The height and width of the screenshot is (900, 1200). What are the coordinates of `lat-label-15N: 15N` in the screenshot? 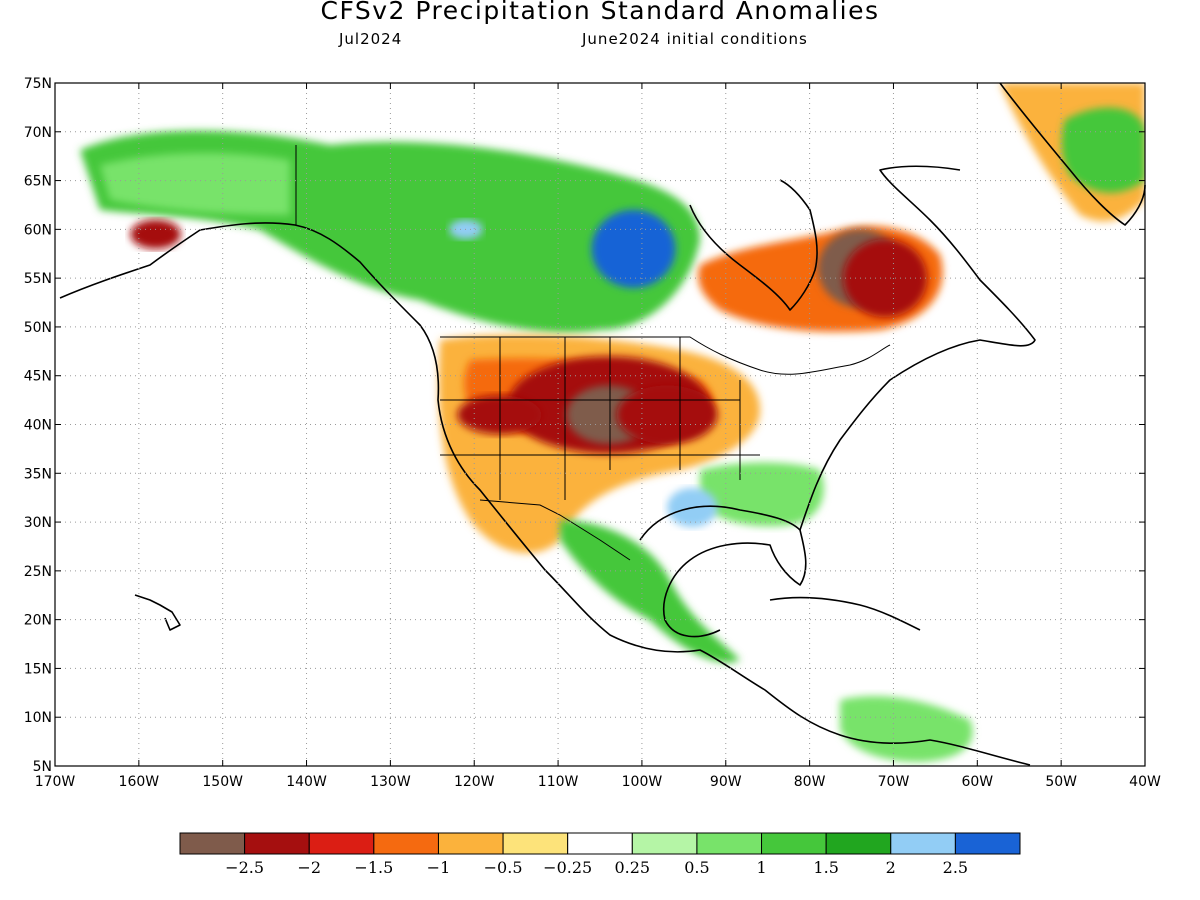 It's located at (38, 669).